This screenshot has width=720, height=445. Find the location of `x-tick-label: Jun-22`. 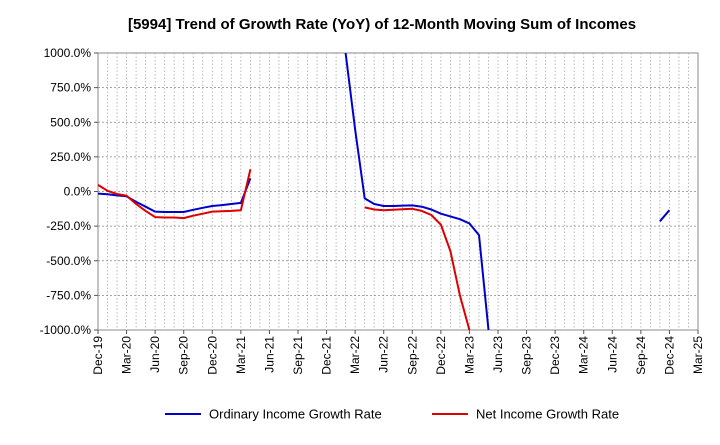

x-tick-label: Jun-22 is located at coordinates (384, 354).